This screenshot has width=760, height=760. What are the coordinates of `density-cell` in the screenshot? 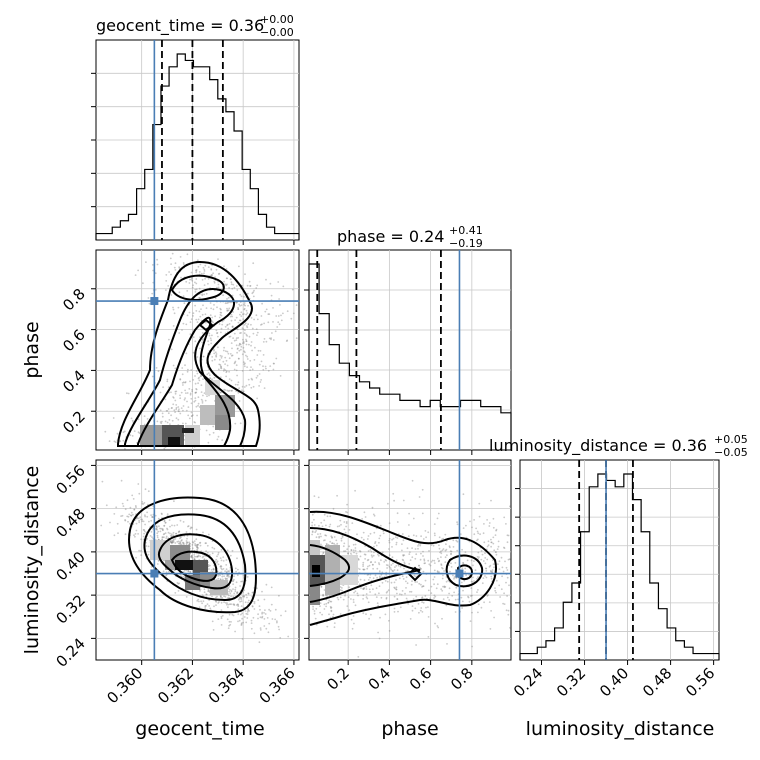 It's located at (184, 565).